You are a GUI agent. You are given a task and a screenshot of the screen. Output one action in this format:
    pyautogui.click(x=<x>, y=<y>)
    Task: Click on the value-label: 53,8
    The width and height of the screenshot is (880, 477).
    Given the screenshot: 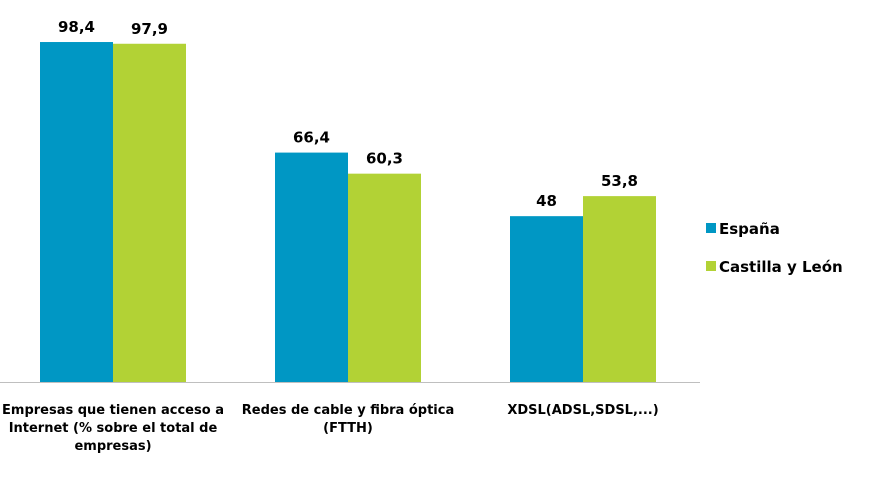 What is the action you would take?
    pyautogui.click(x=619, y=181)
    